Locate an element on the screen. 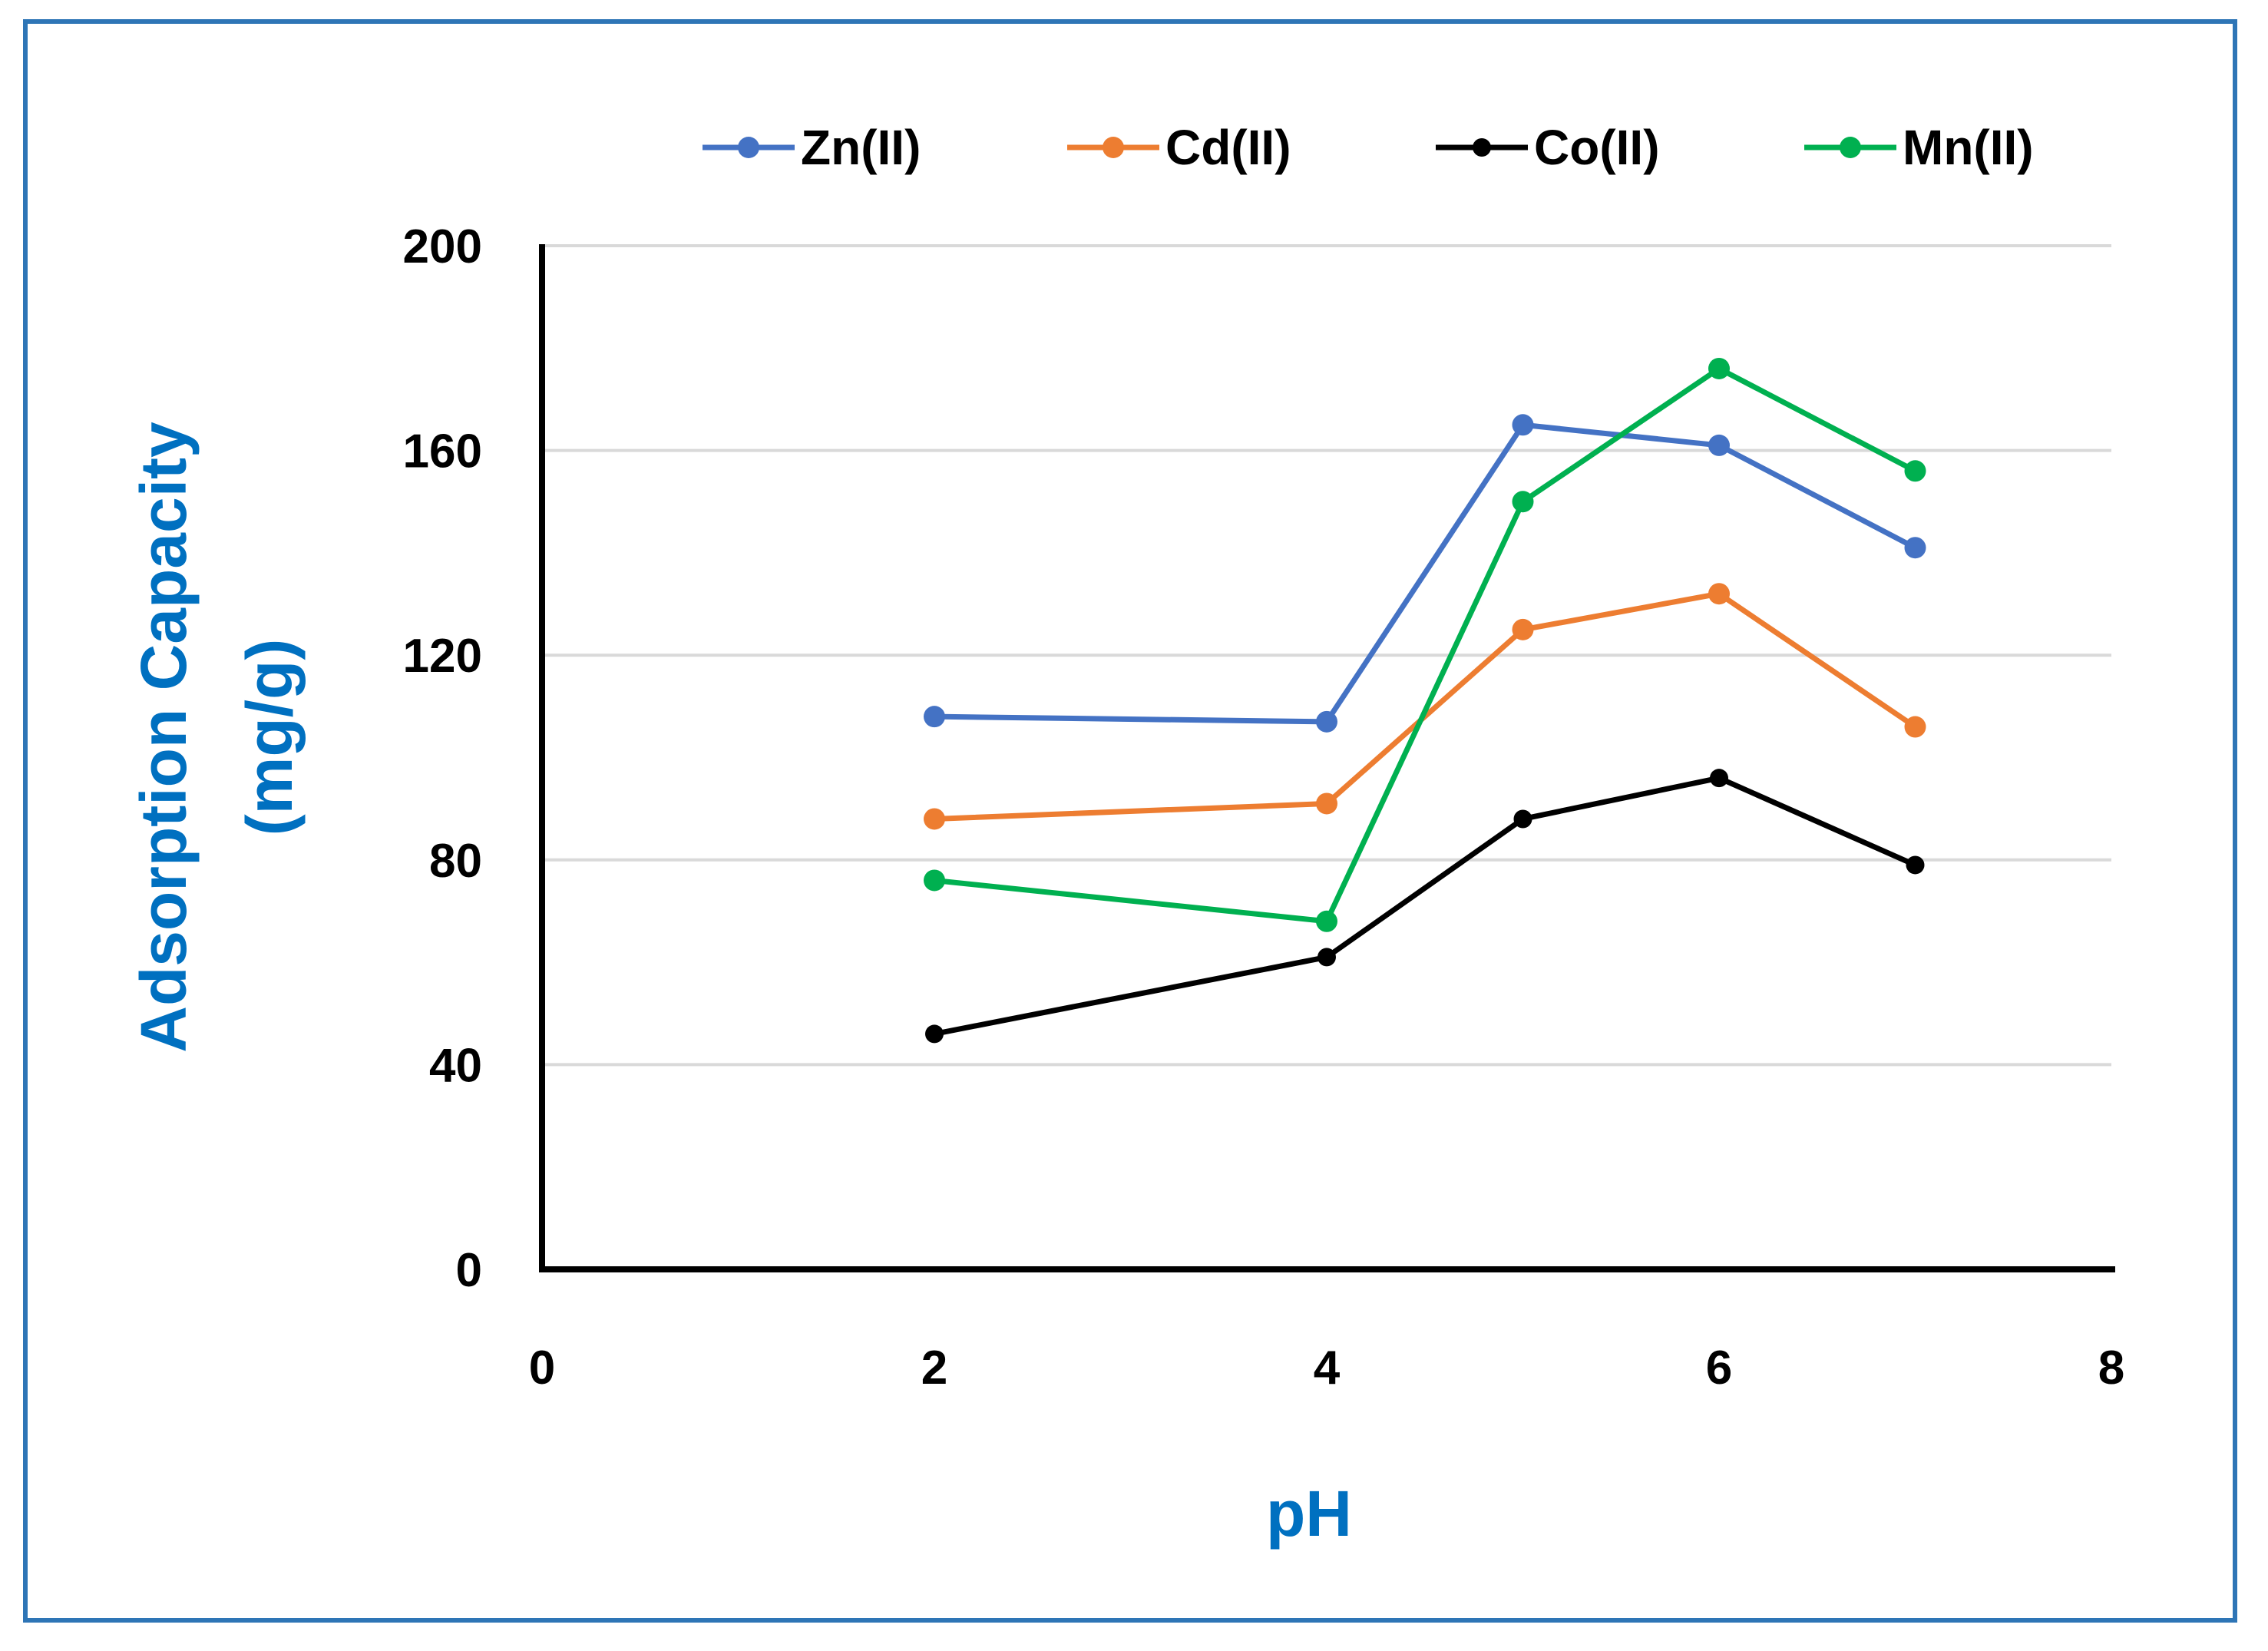  y-tick-label-0: 0 is located at coordinates (469, 1271).